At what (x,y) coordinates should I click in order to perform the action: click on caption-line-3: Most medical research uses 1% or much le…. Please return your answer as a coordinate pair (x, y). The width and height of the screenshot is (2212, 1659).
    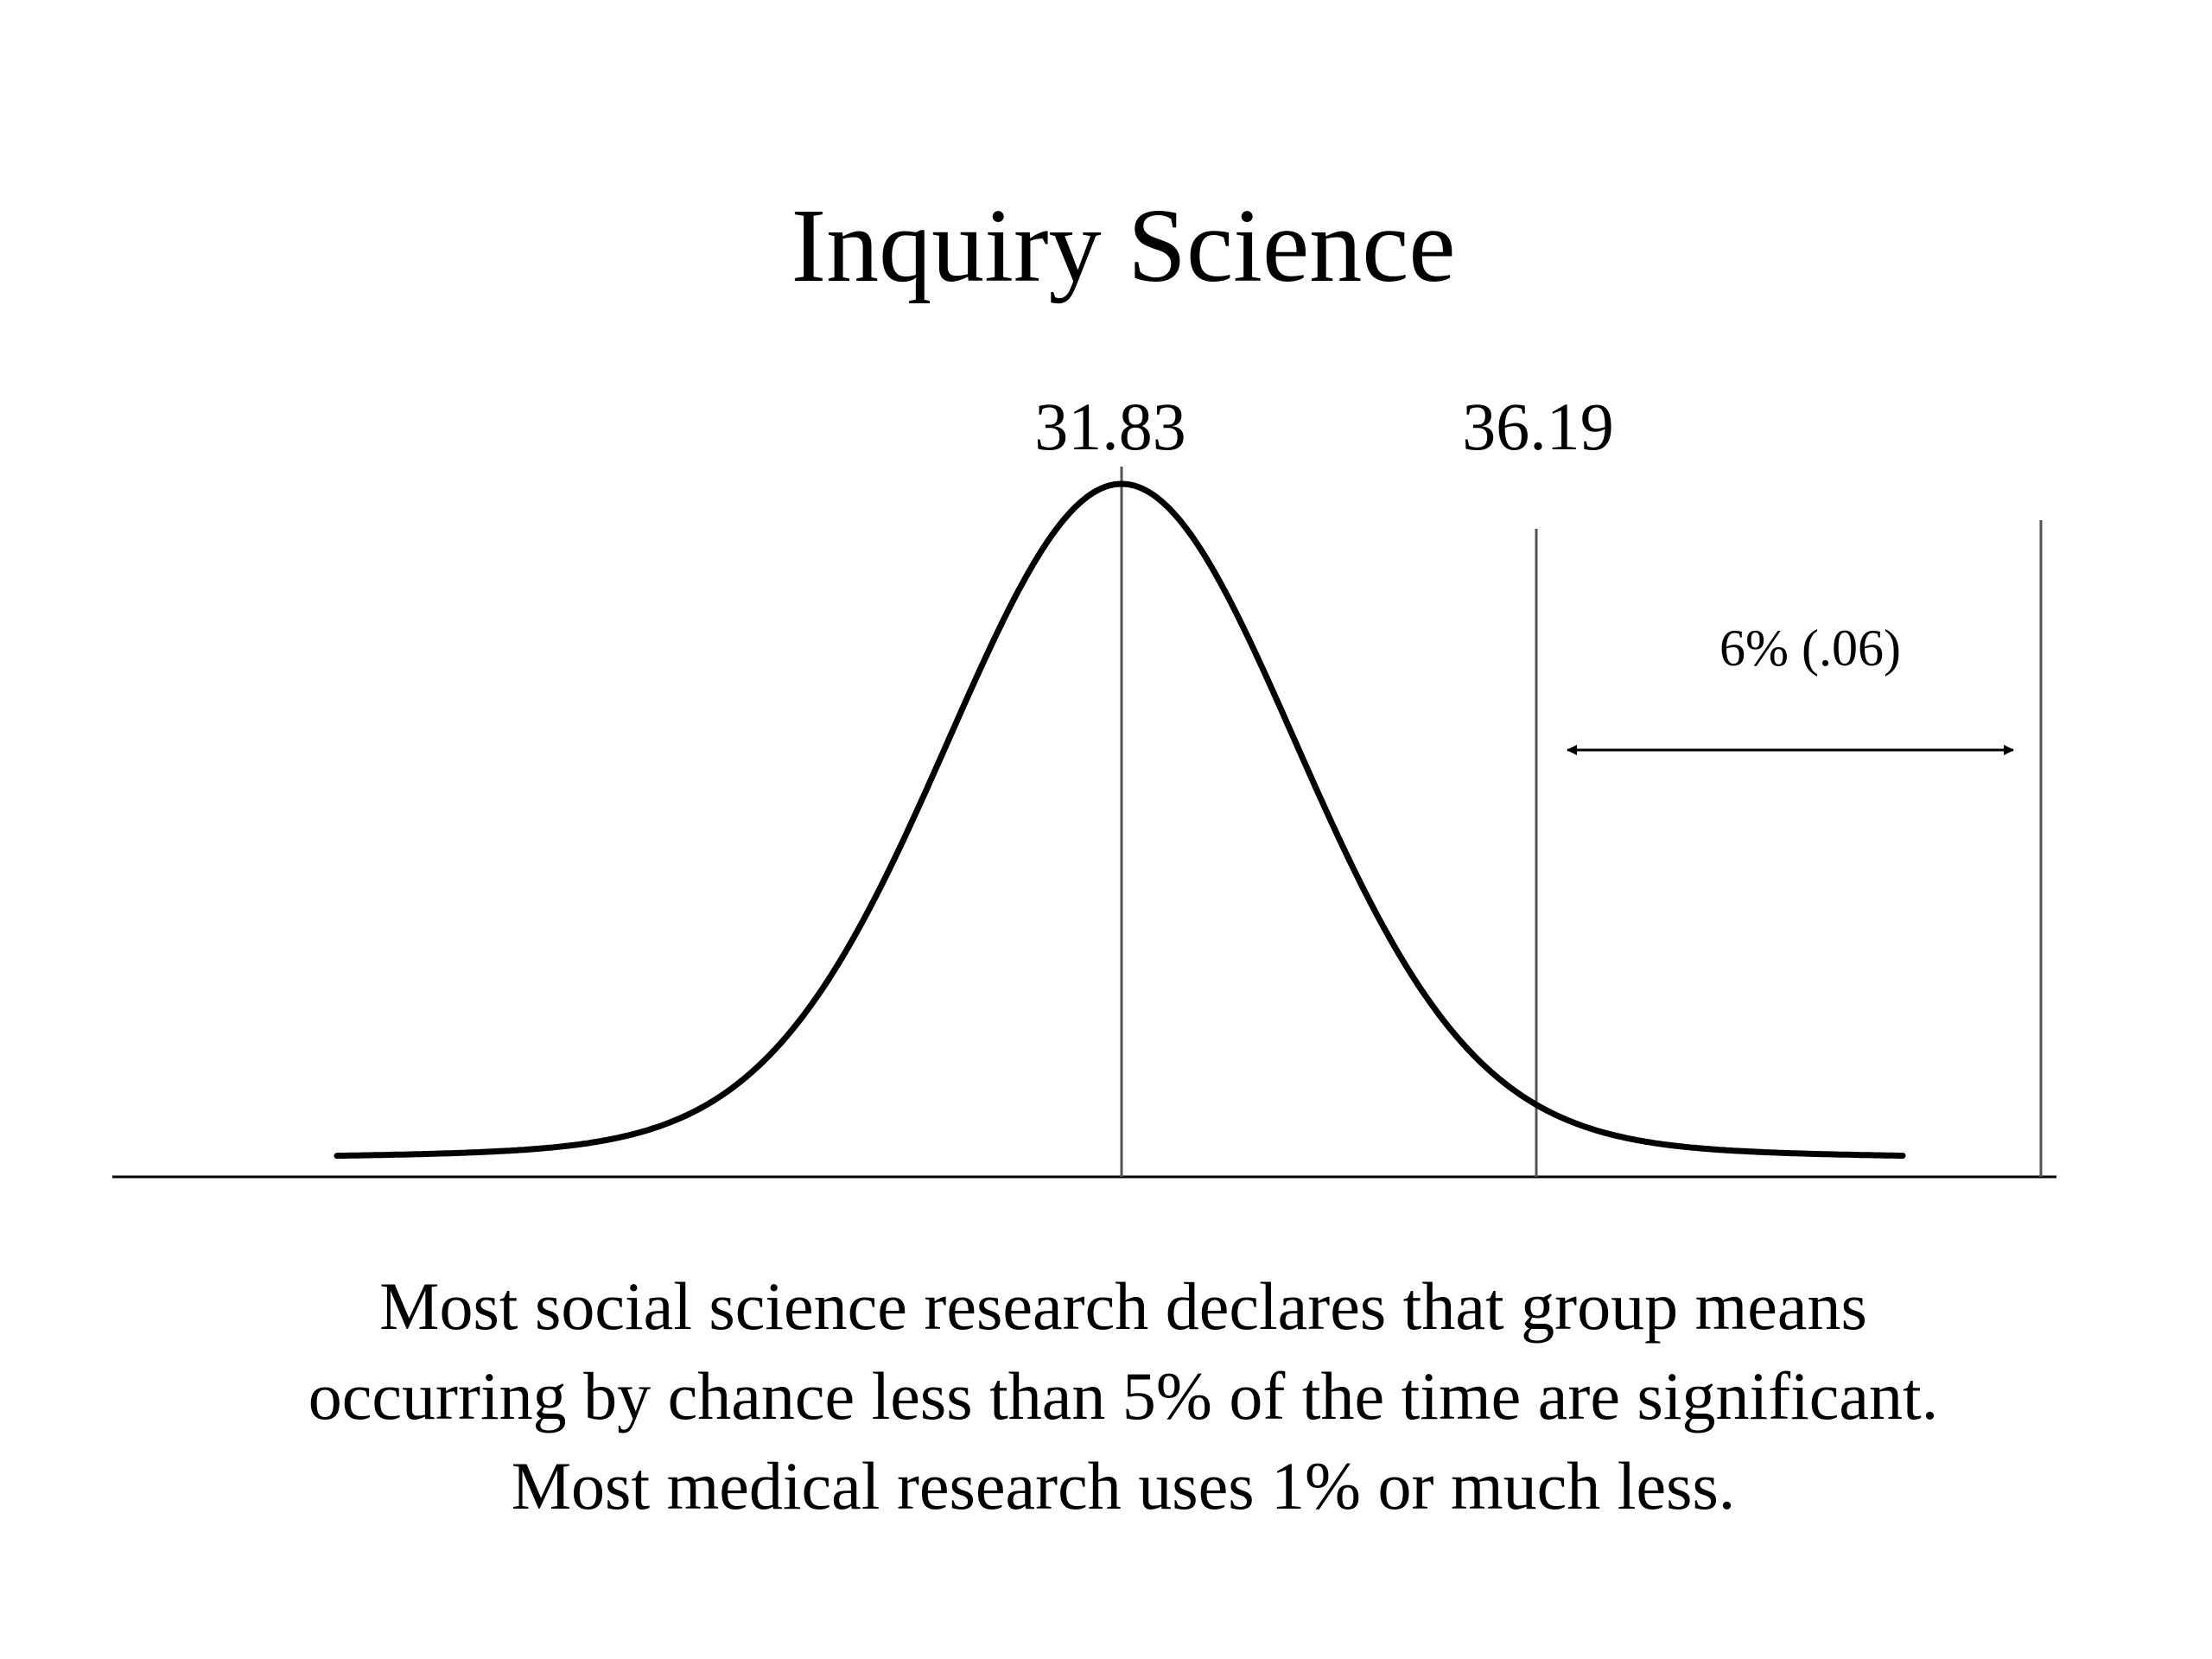
    Looking at the image, I should click on (1123, 1485).